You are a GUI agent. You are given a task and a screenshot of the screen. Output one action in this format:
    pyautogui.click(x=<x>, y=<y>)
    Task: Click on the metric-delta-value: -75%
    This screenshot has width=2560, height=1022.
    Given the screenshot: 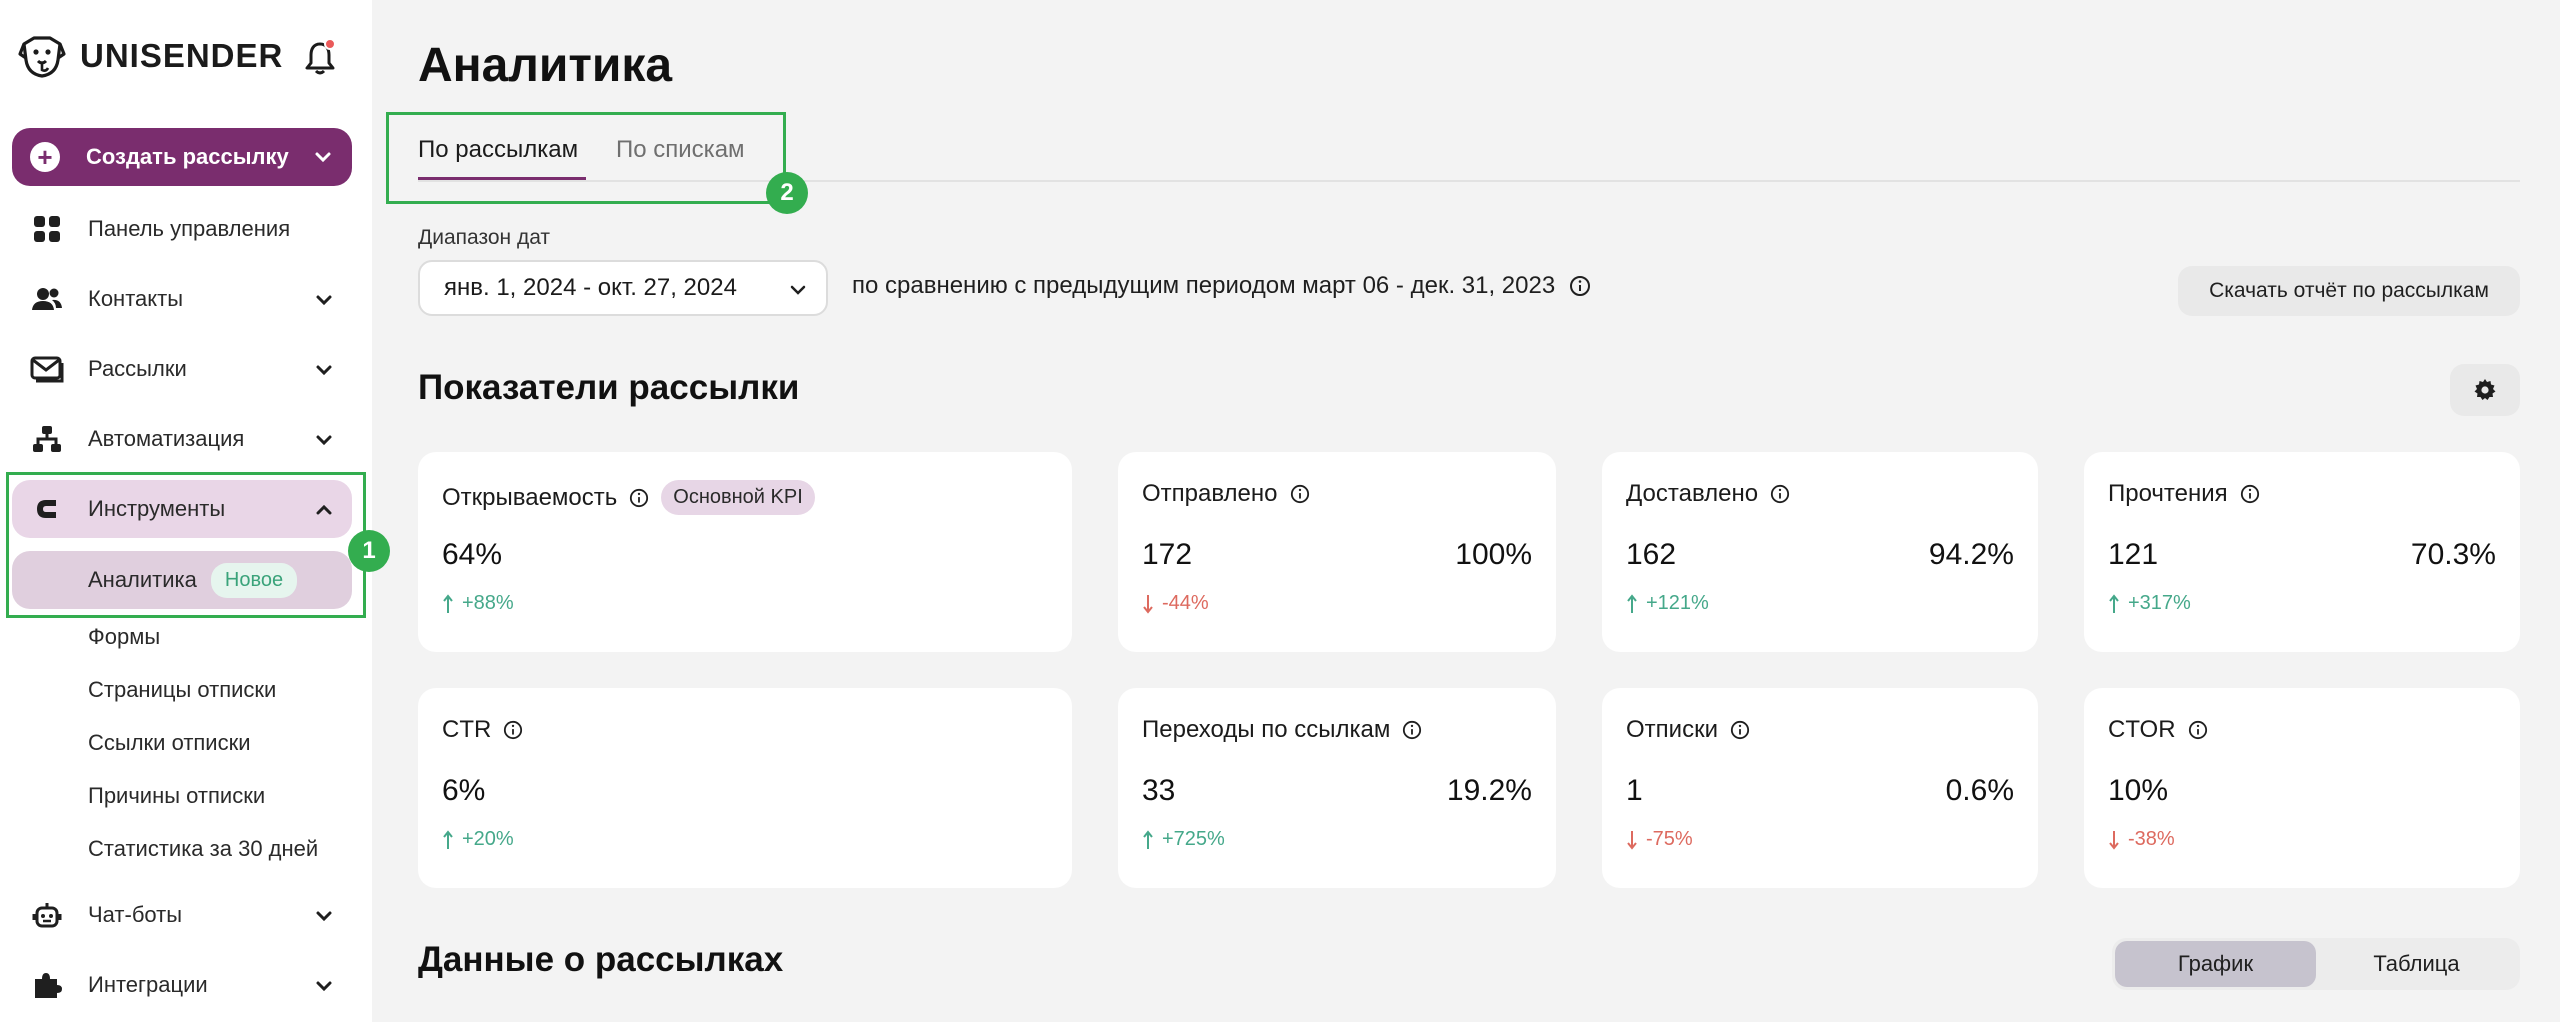 What is the action you would take?
    pyautogui.click(x=1669, y=839)
    